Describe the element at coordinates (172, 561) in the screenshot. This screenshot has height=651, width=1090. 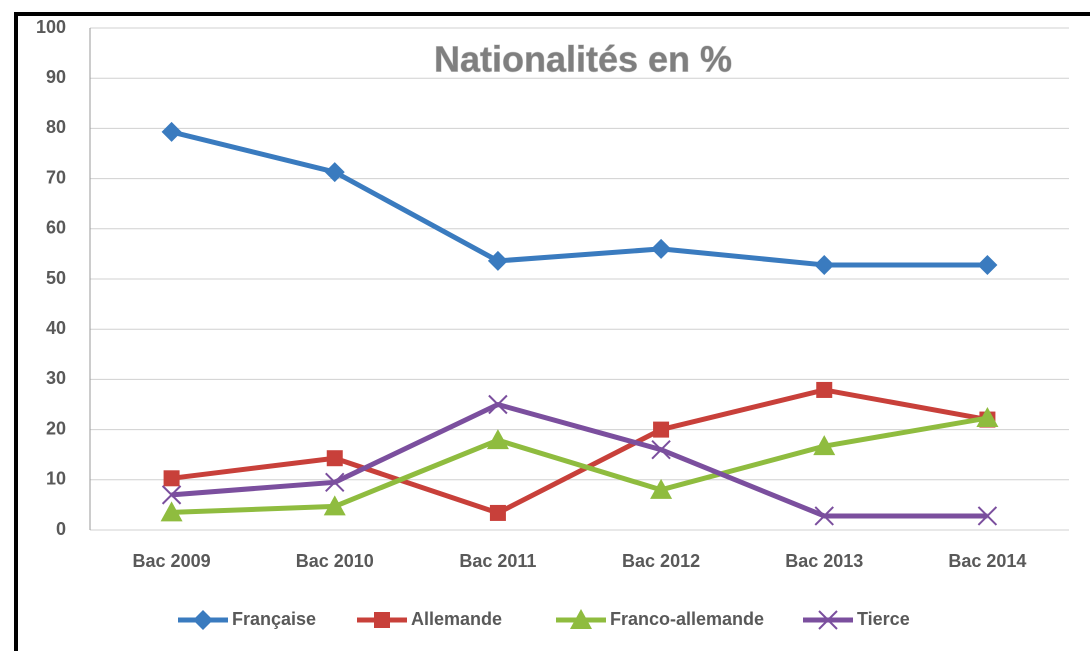
I see `x-tick-label: Bac 2009` at that location.